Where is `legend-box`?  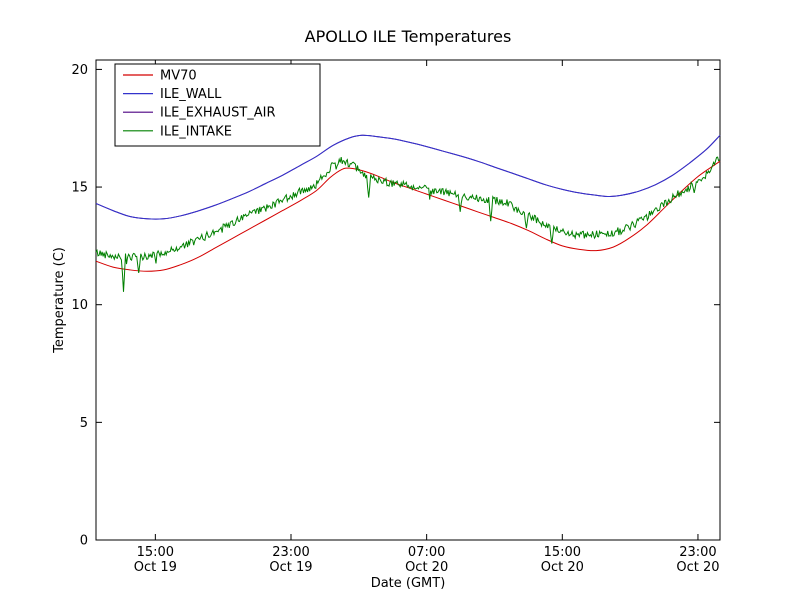 legend-box is located at coordinates (217, 105).